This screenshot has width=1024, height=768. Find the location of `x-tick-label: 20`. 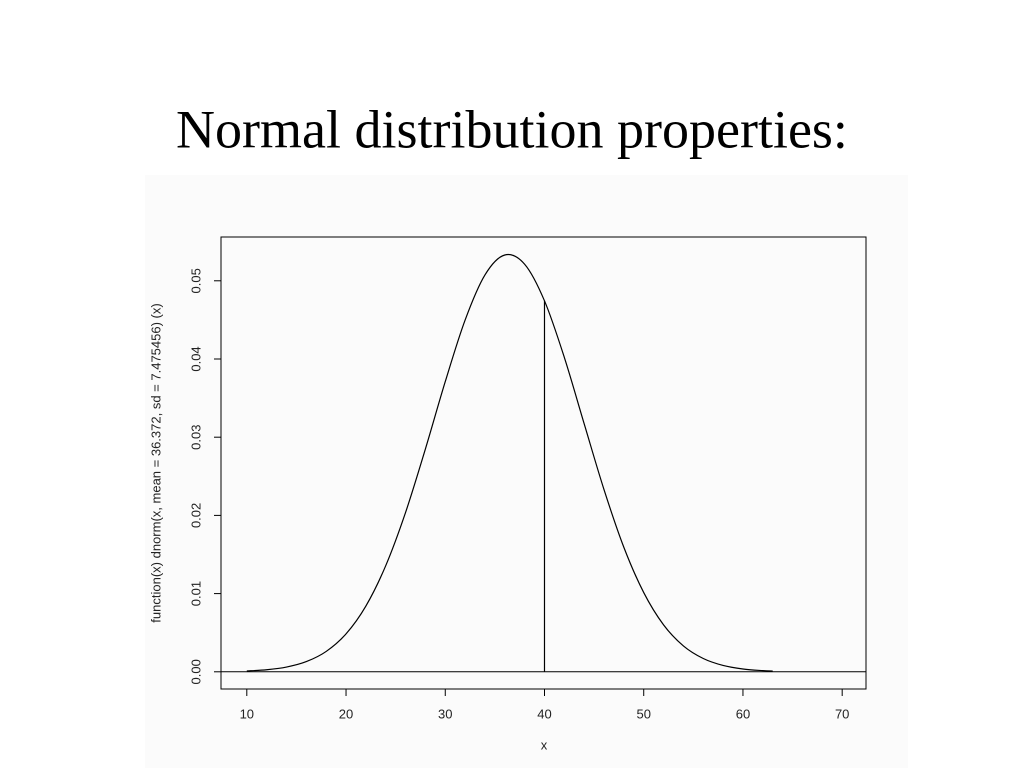

x-tick-label: 20 is located at coordinates (346, 713).